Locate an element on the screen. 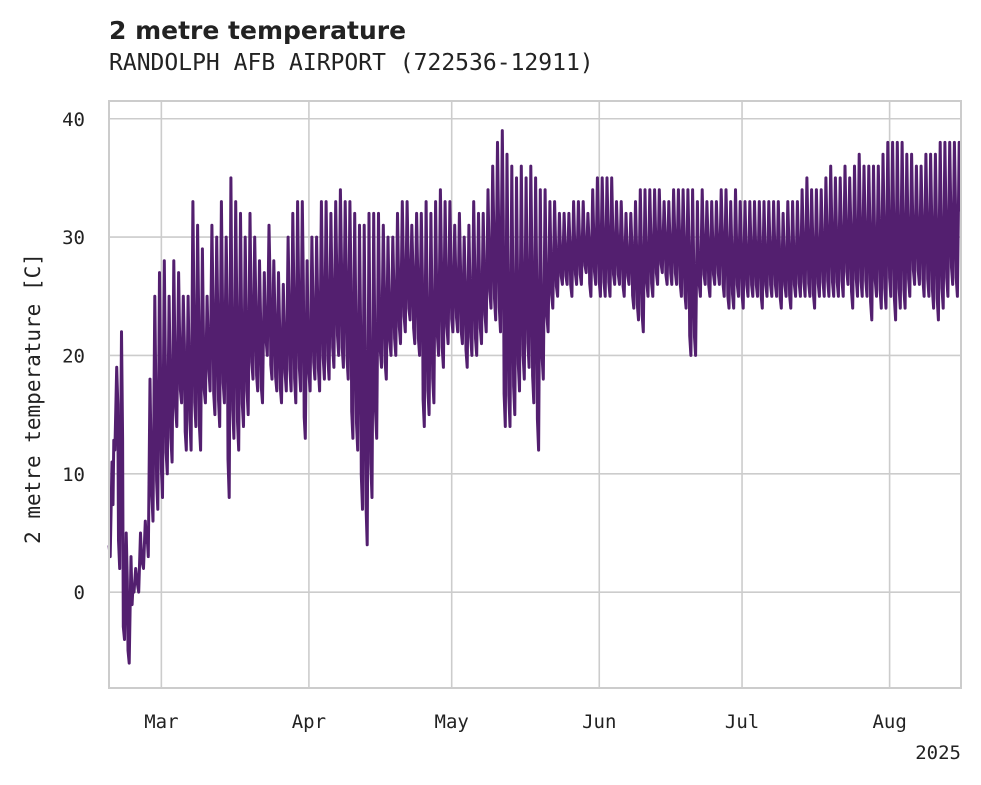 The height and width of the screenshot is (785, 981). chart-title: 2 metre temperature is located at coordinates (258, 30).